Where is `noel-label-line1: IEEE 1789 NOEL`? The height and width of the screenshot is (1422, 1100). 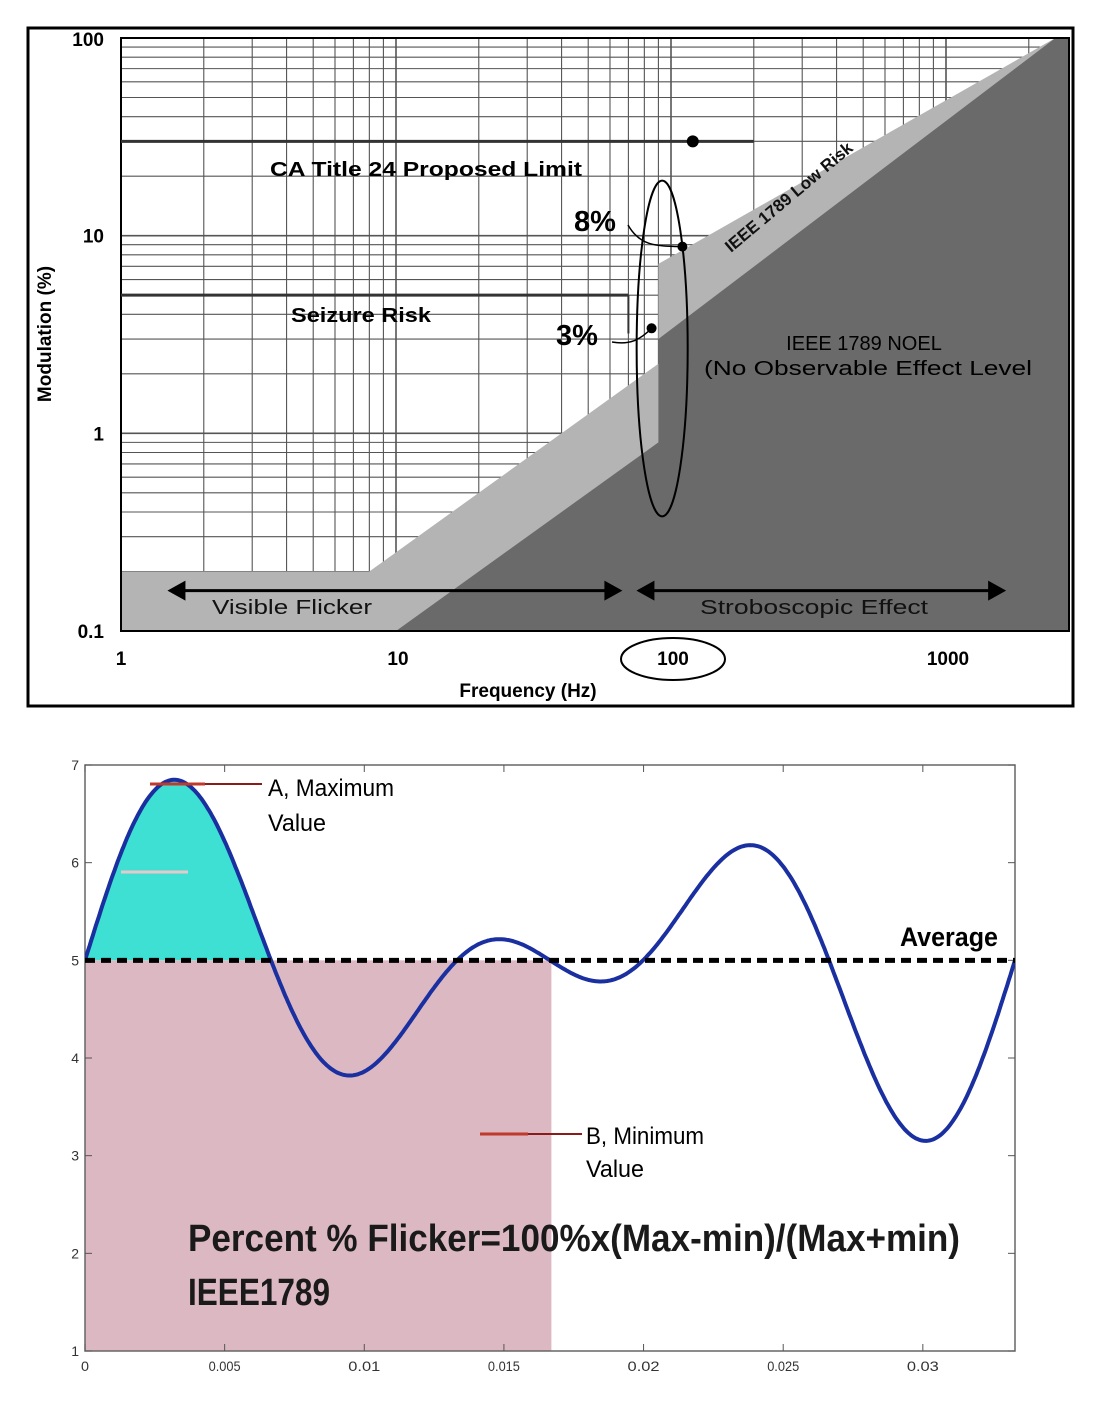 noel-label-line1: IEEE 1789 NOEL is located at coordinates (864, 344).